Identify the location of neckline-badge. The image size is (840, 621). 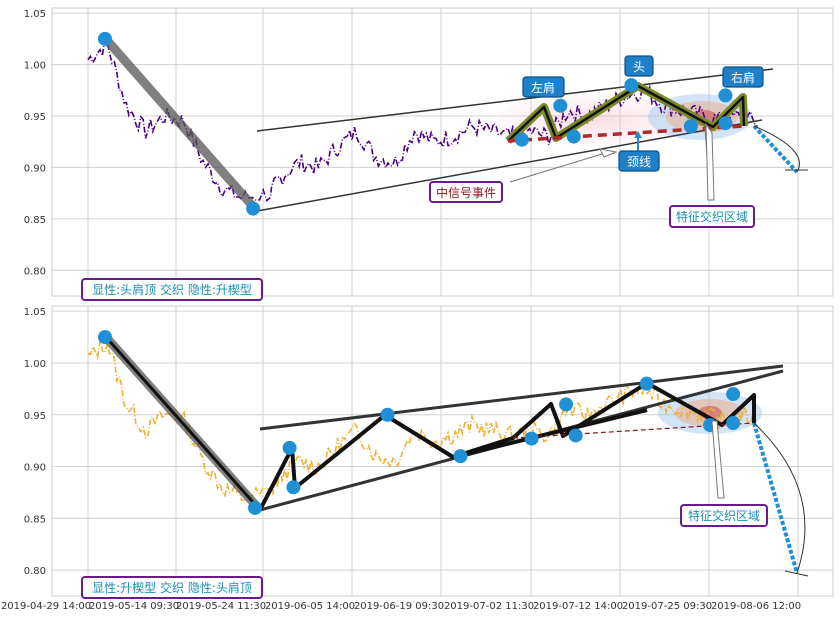
(639, 161).